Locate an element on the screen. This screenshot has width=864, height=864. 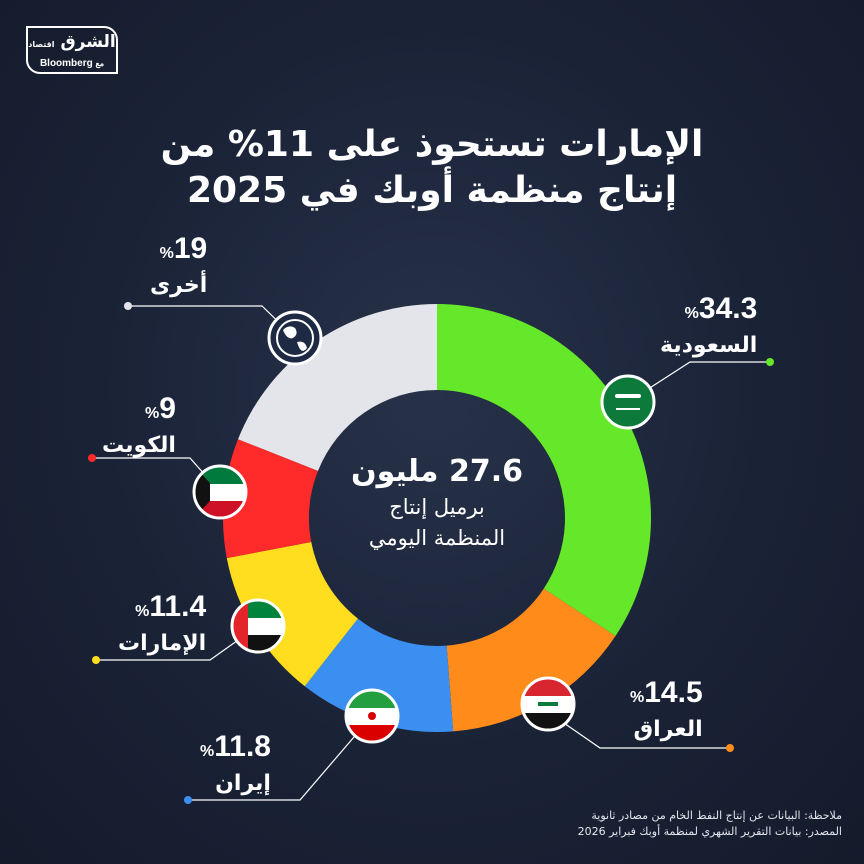
value-number: 11.4 is located at coordinates (178, 606).